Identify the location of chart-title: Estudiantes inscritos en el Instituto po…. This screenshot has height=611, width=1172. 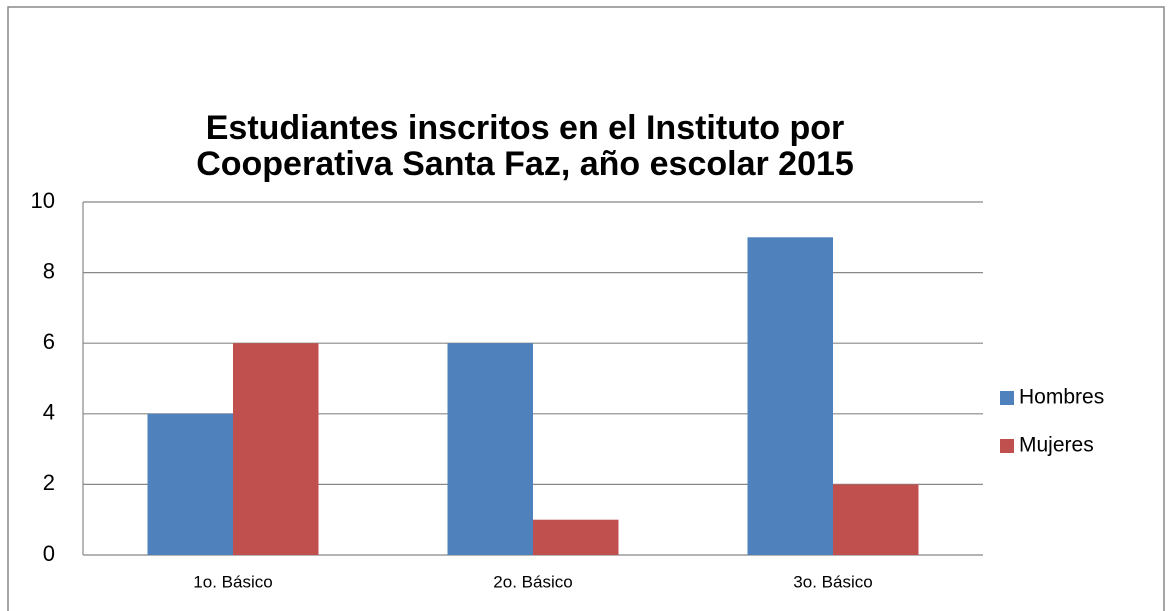
(525, 128).